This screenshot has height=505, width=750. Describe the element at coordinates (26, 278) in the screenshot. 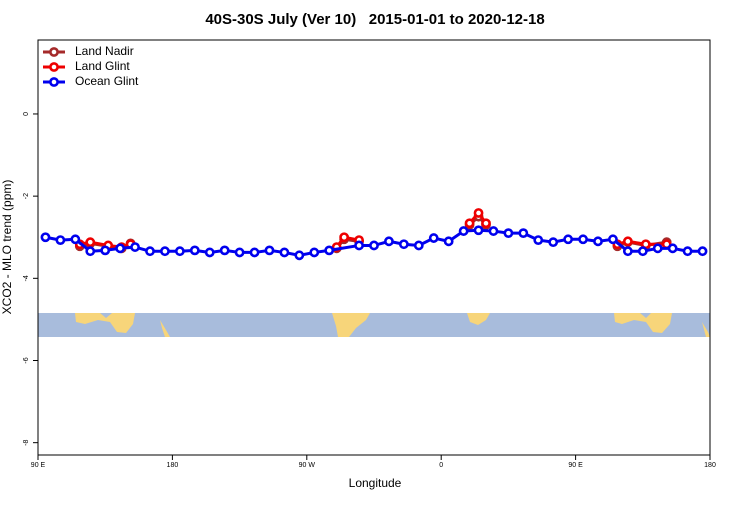

I see `y-tick-label: -4` at that location.